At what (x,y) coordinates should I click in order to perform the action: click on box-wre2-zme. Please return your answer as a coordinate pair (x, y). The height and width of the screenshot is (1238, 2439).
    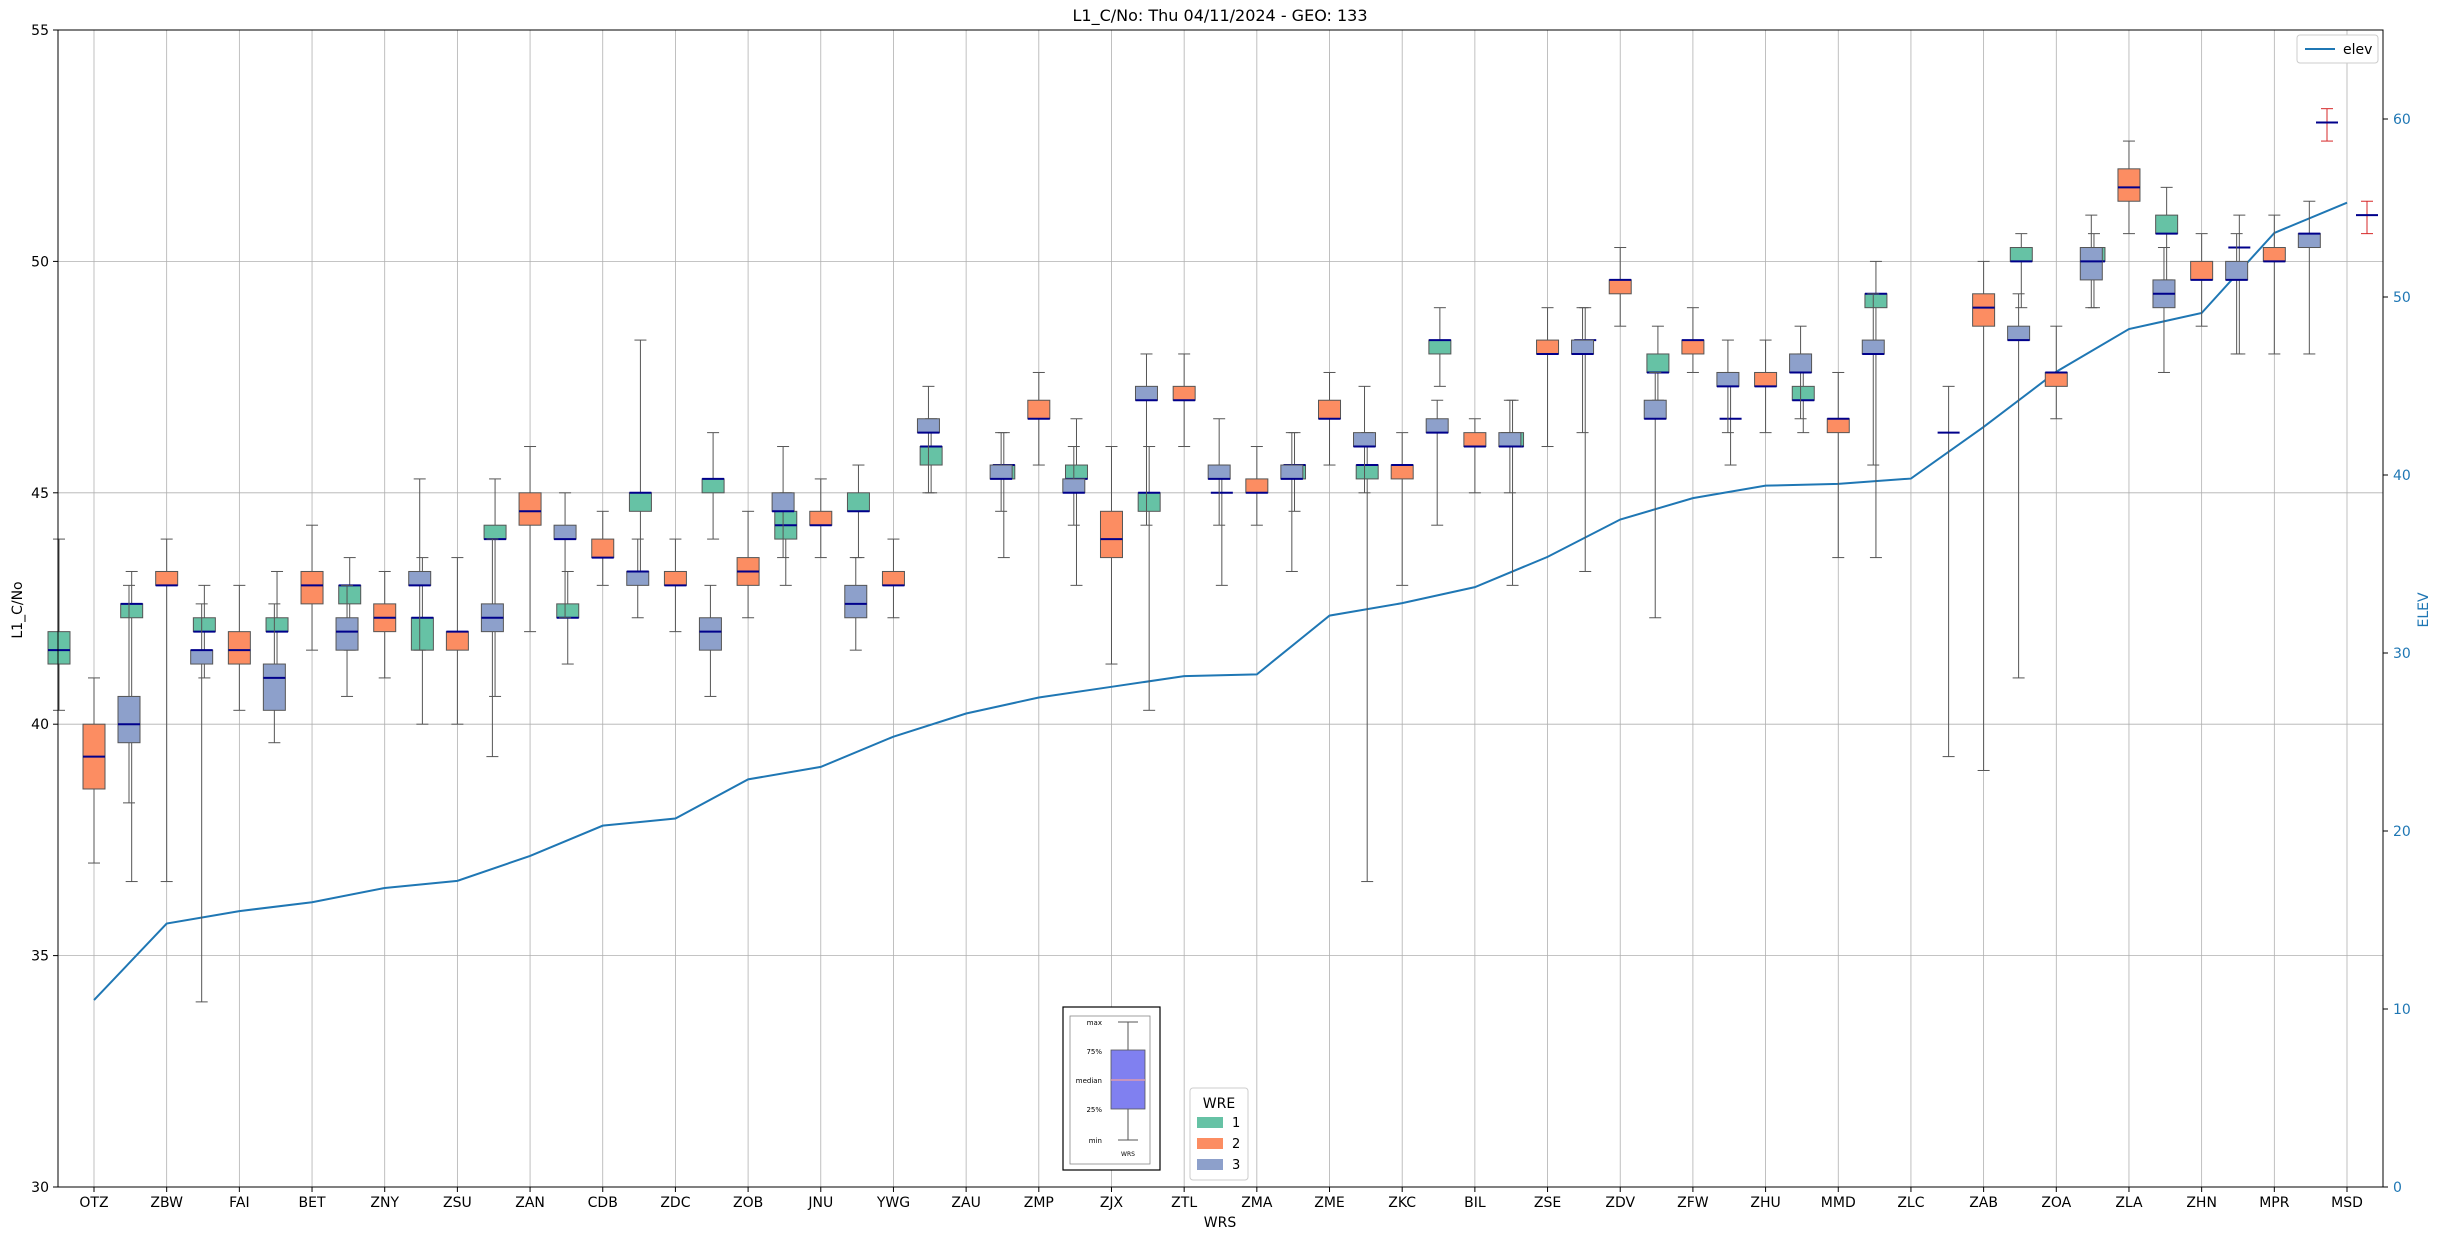
    Looking at the image, I should click on (1330, 418).